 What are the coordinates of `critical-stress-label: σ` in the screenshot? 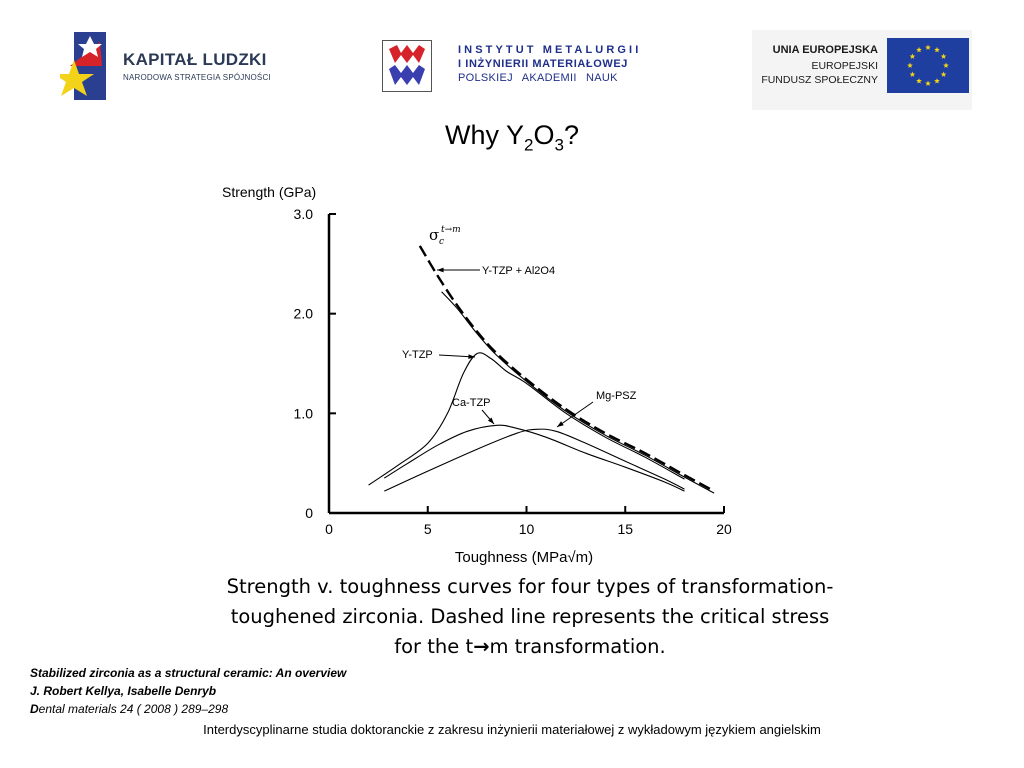 It's located at (434, 235).